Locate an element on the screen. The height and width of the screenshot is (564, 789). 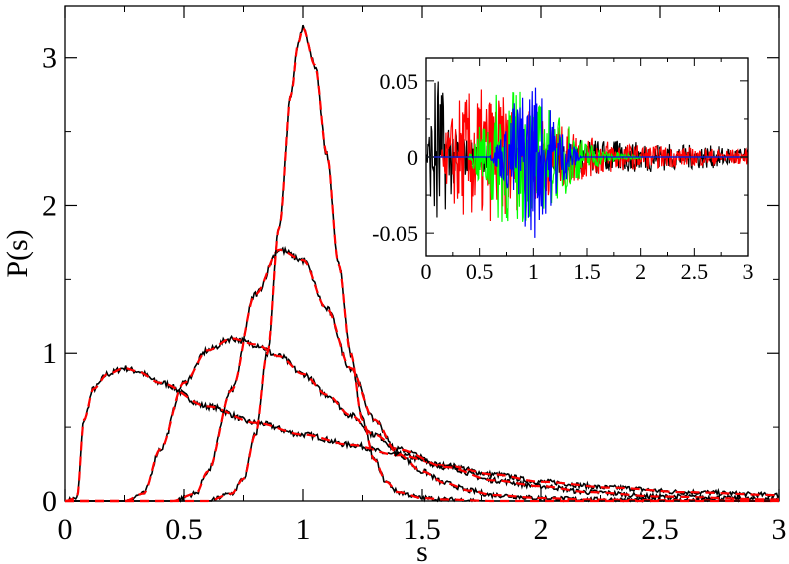
main-x-axis-label: s is located at coordinates (422, 549).